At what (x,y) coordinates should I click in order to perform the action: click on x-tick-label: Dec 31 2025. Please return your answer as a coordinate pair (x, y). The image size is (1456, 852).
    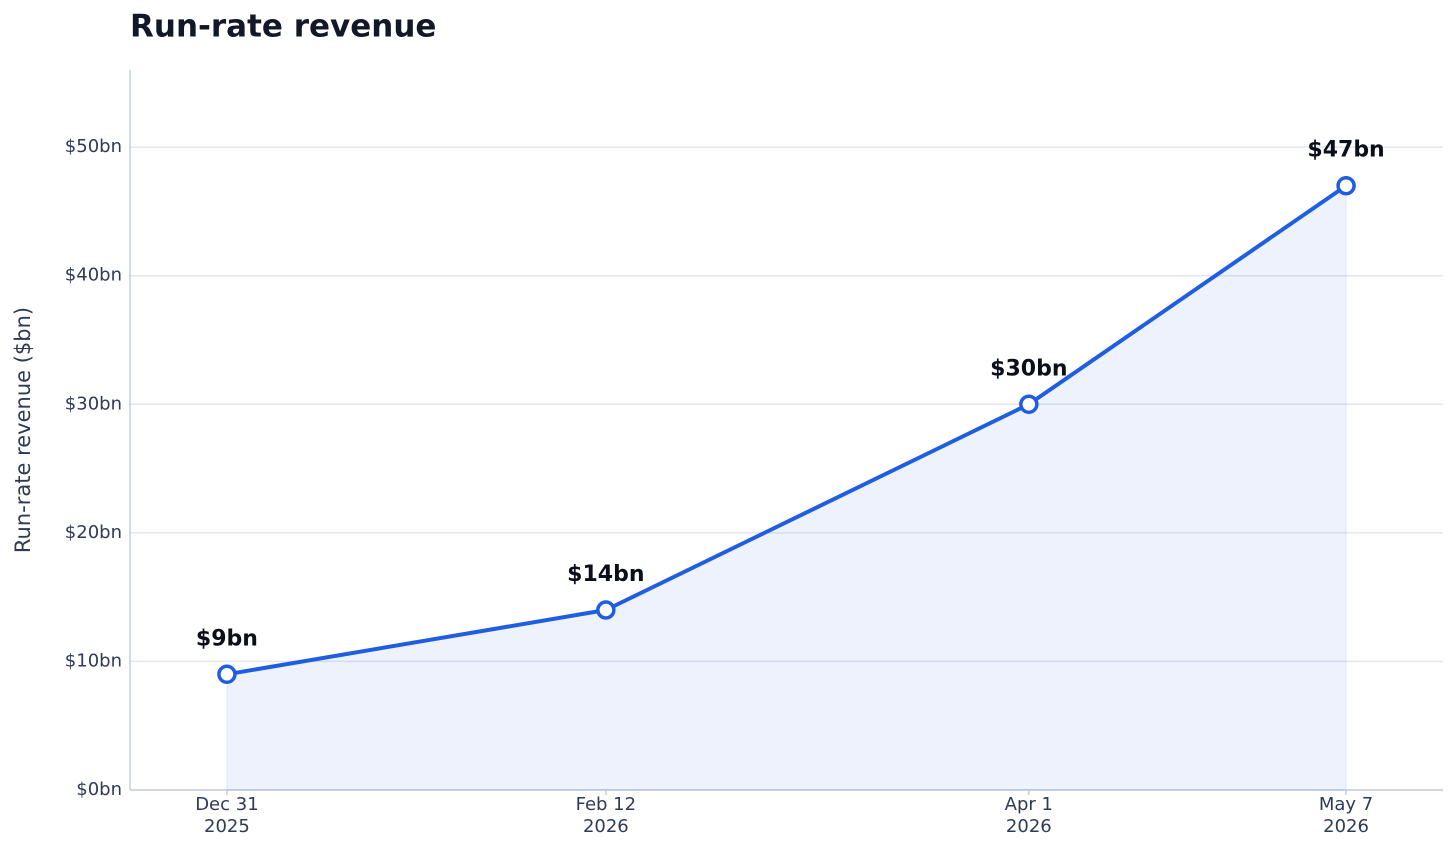
    Looking at the image, I should click on (227, 815).